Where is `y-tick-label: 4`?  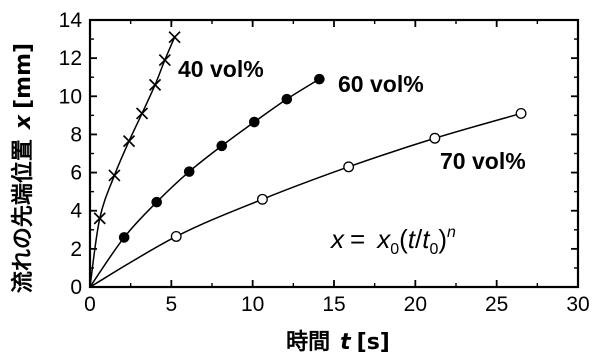 y-tick-label: 4 is located at coordinates (76, 211).